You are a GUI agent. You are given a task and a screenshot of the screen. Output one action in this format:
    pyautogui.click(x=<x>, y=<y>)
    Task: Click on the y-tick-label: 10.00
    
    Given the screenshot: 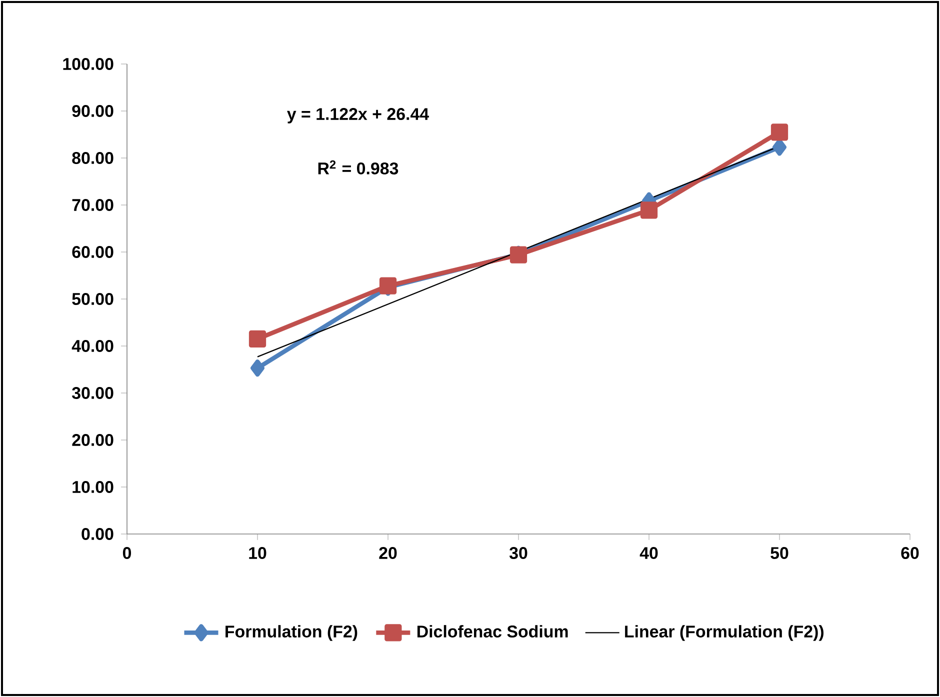 What is the action you would take?
    pyautogui.click(x=93, y=487)
    